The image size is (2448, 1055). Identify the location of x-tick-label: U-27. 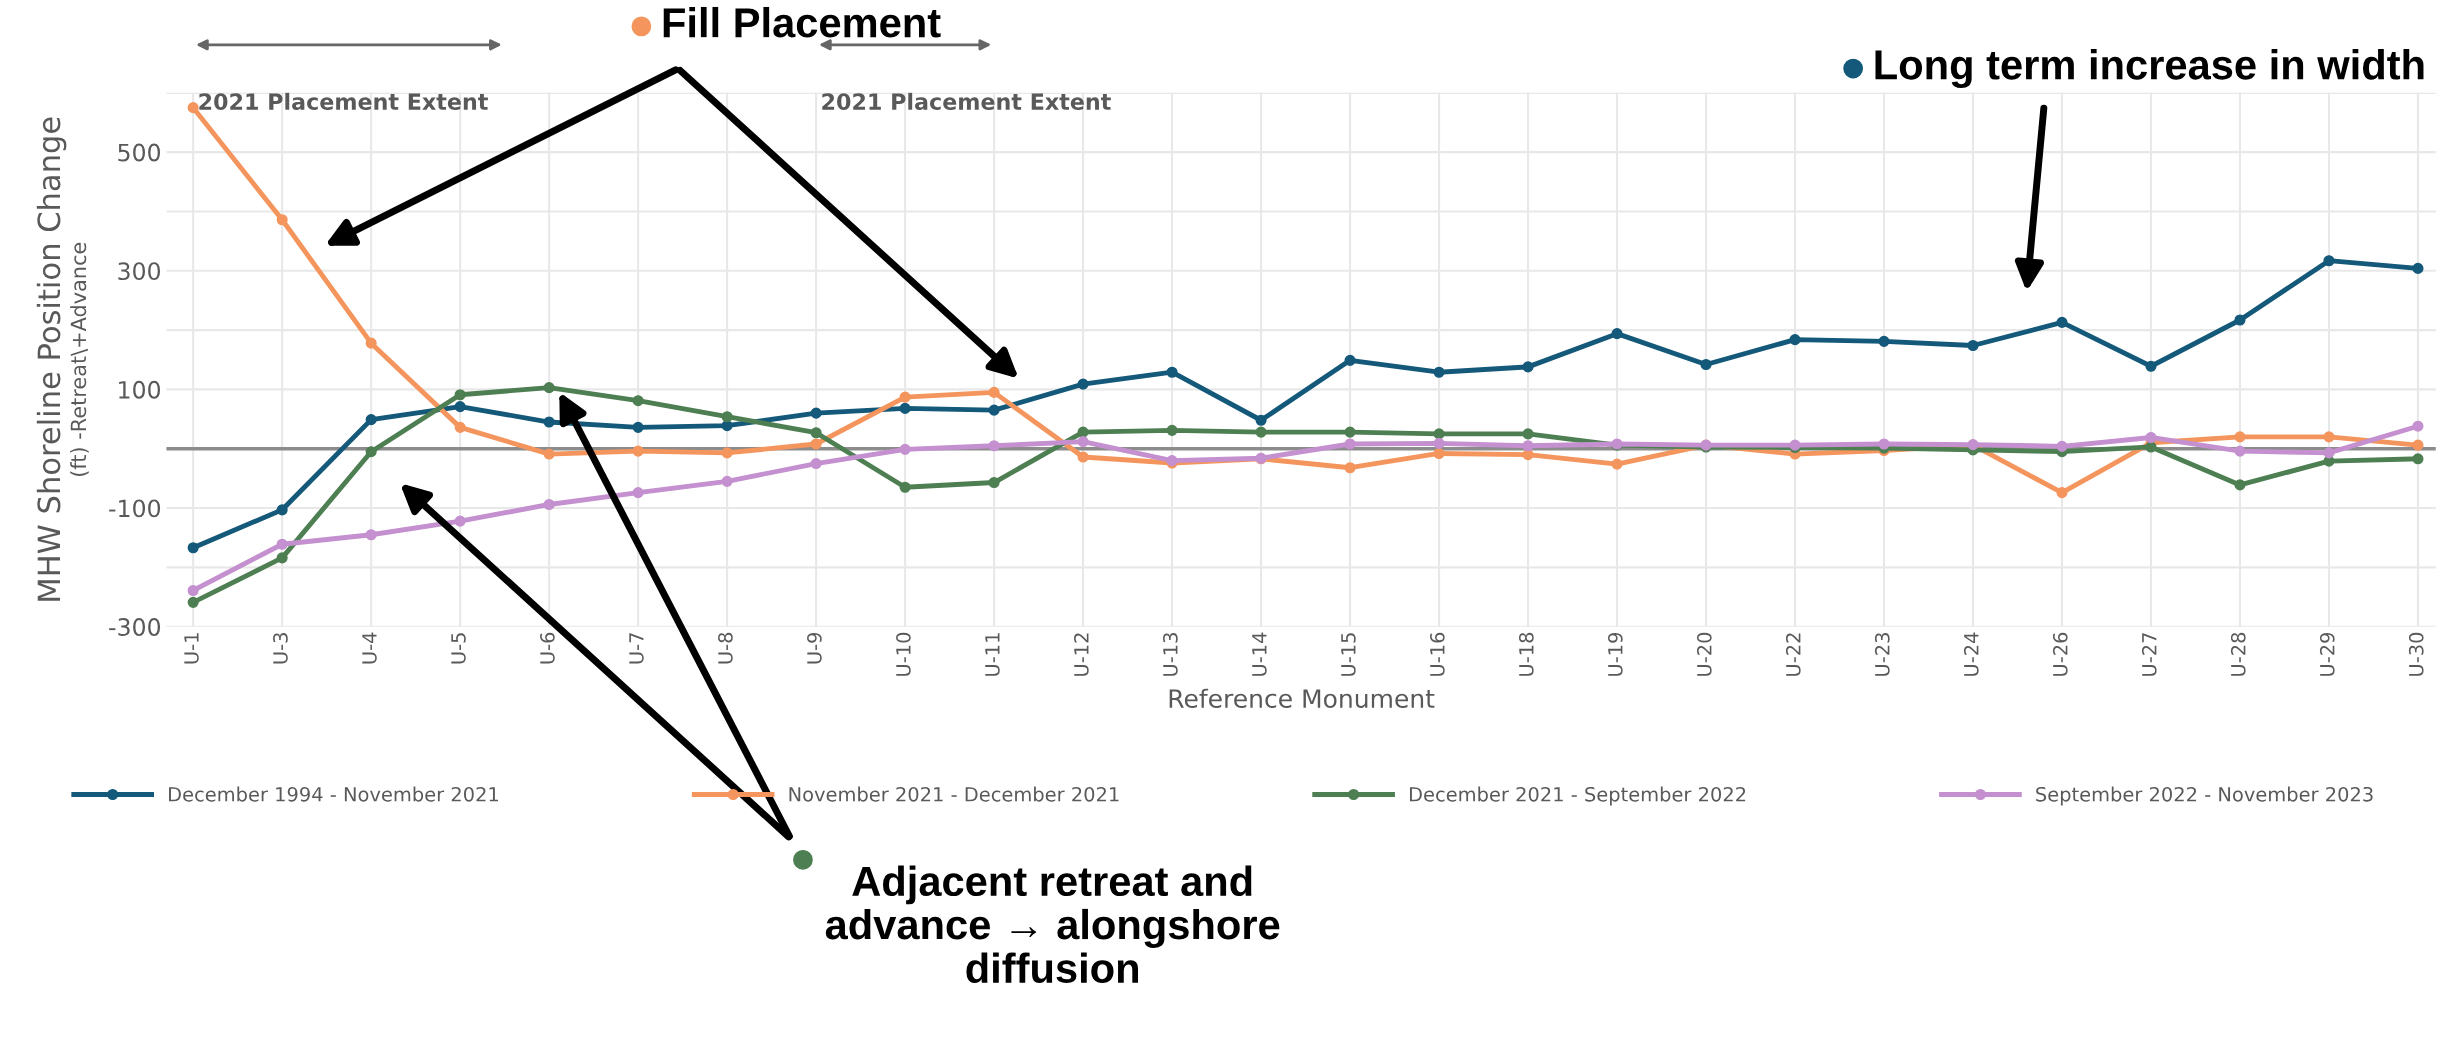
(2149, 654).